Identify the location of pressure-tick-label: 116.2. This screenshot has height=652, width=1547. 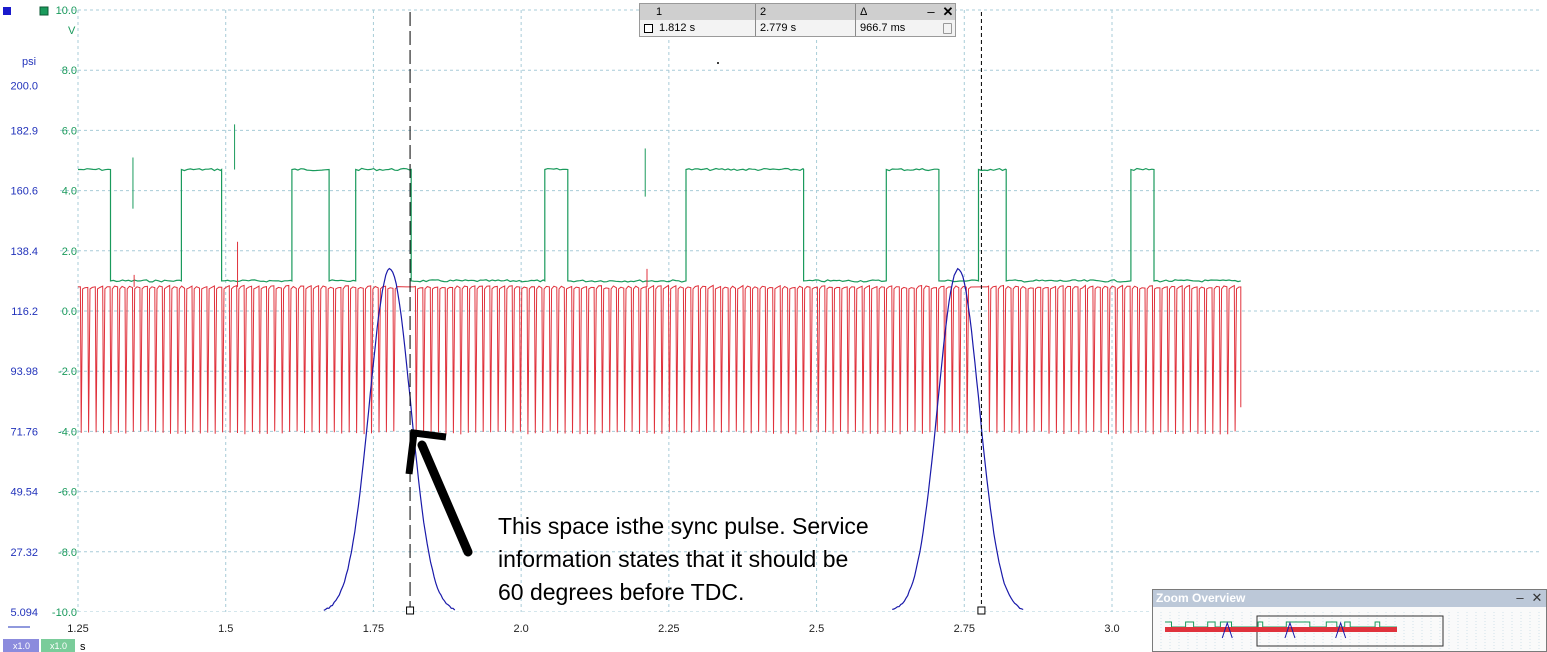
(24, 312).